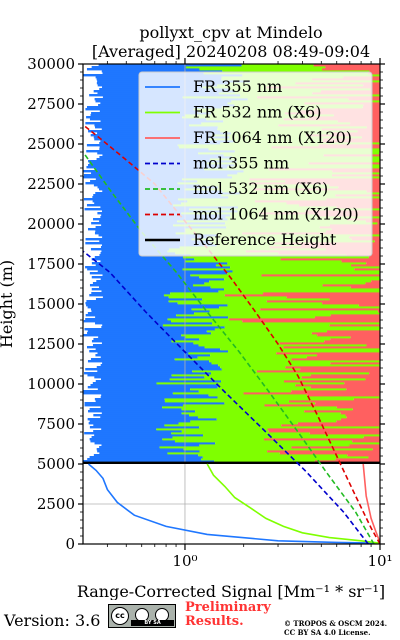 The height and width of the screenshot is (640, 400). Describe the element at coordinates (51, 264) in the screenshot. I see `y-tick-label: 17500` at that location.